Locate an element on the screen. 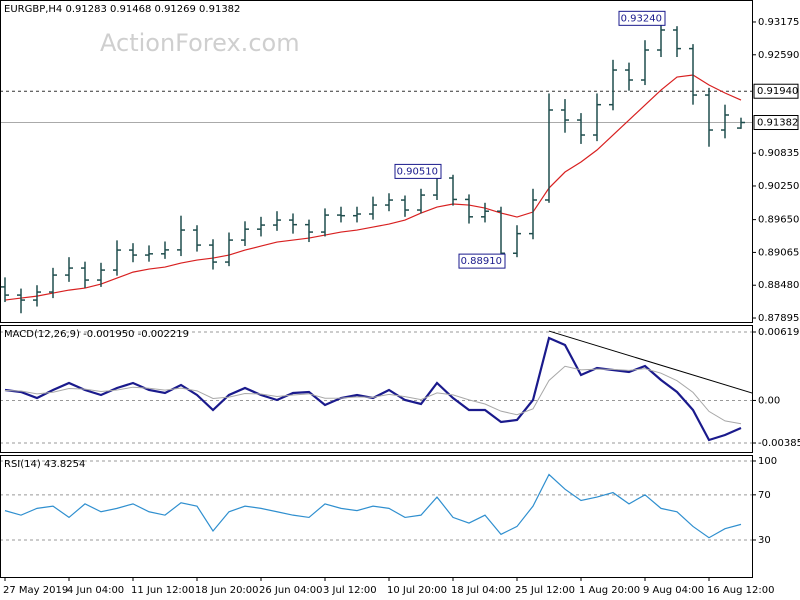  x-tick-label: 9 Aug 04:00 is located at coordinates (673, 590).